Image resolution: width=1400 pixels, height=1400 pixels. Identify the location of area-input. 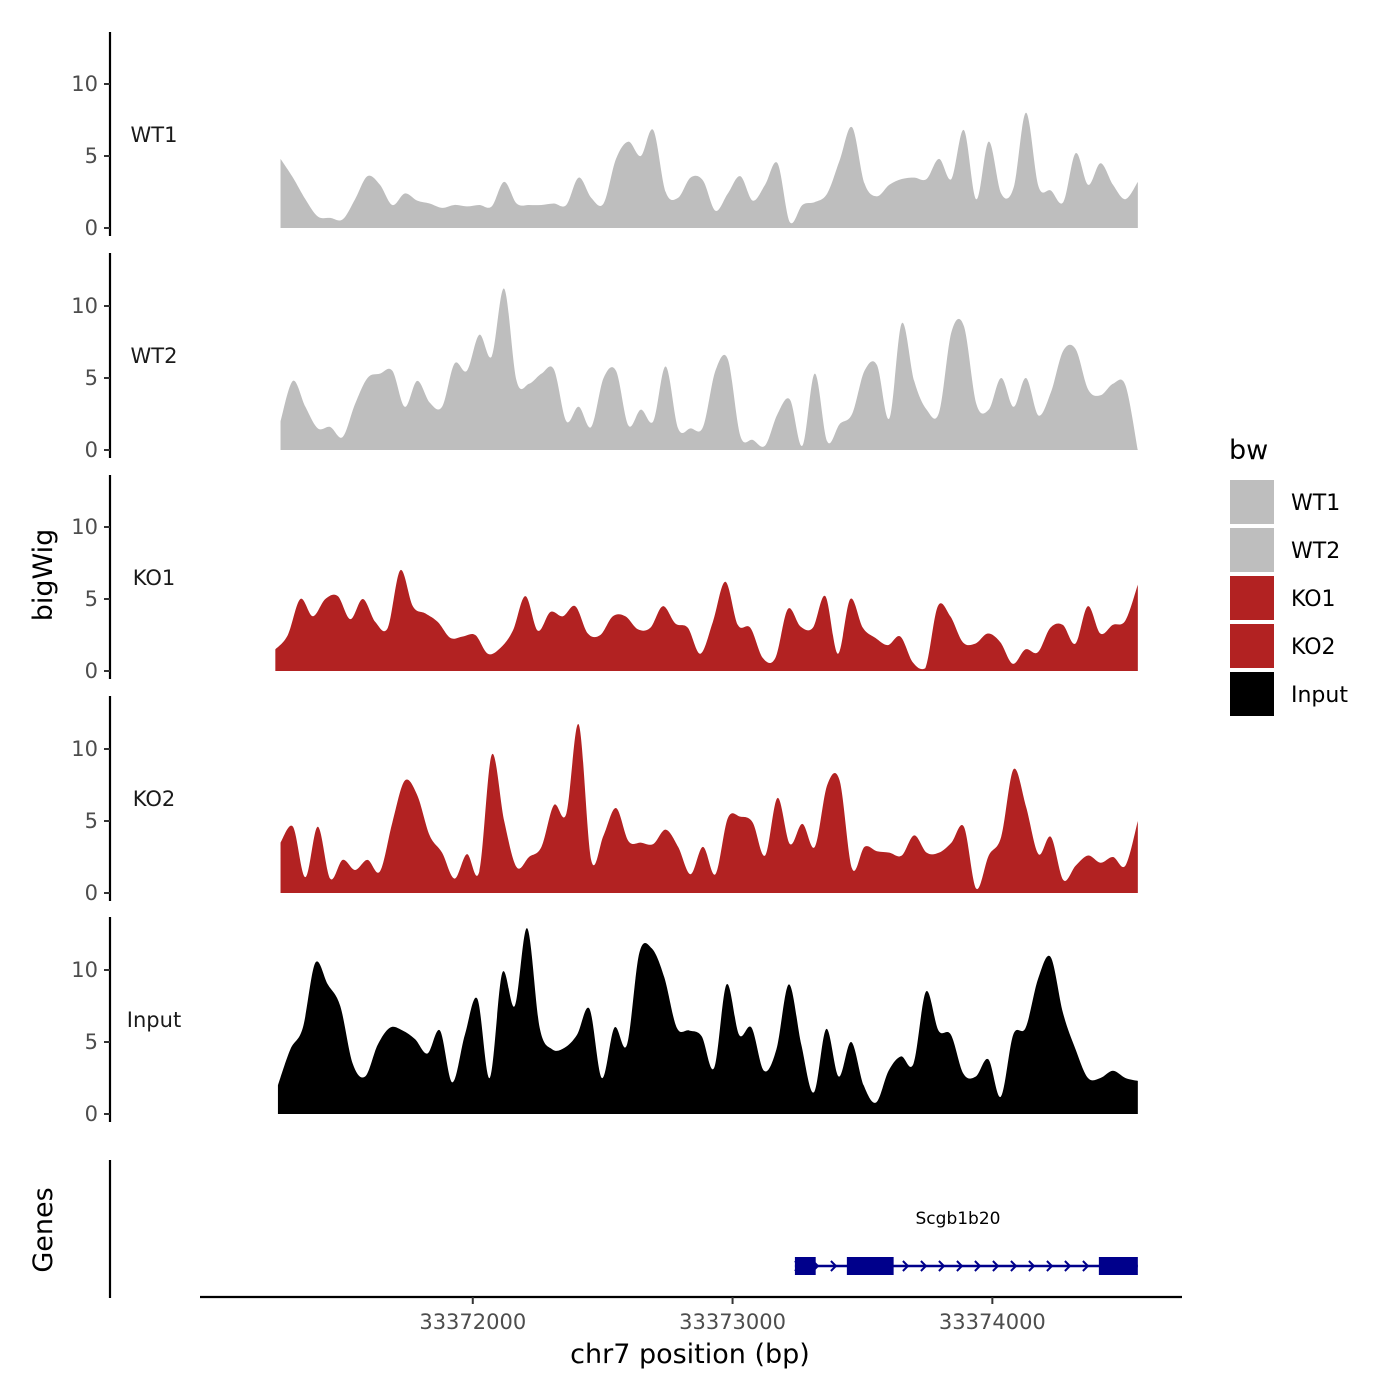
(707, 1021).